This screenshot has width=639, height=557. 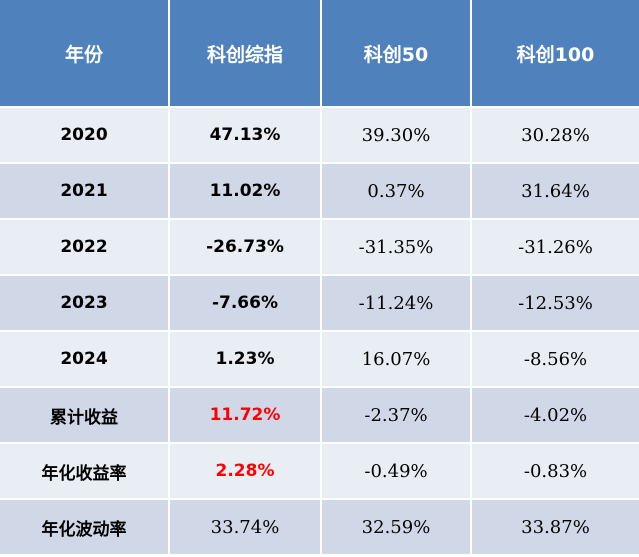 What do you see at coordinates (397, 472) in the screenshot?
I see `cell-annualized-return-star50: -0.49%` at bounding box center [397, 472].